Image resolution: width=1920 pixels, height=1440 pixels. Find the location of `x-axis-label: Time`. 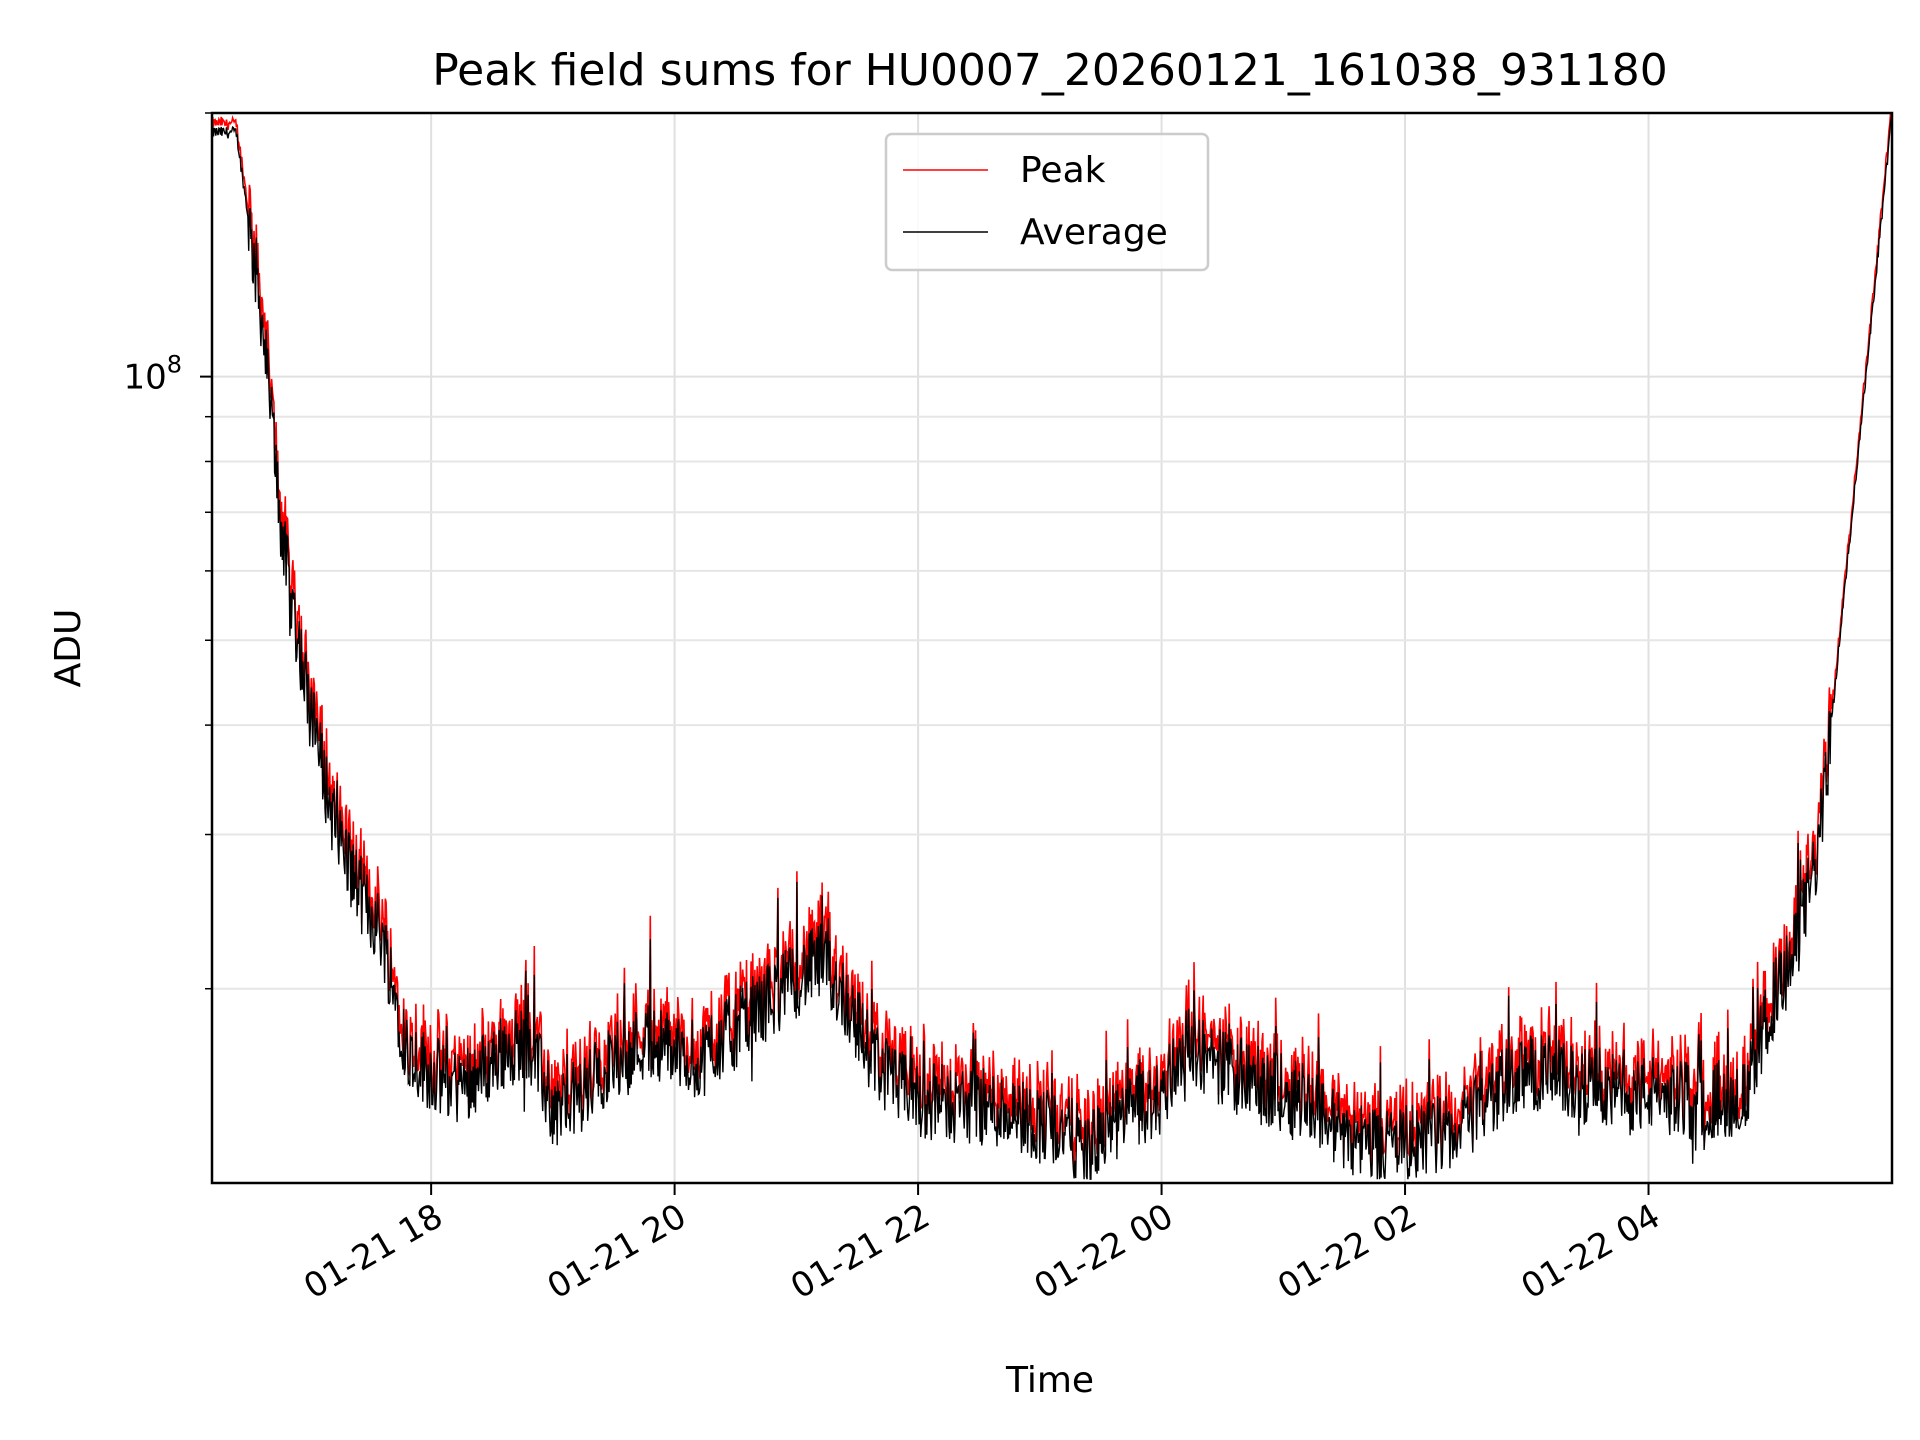

x-axis-label: Time is located at coordinates (1049, 1380).